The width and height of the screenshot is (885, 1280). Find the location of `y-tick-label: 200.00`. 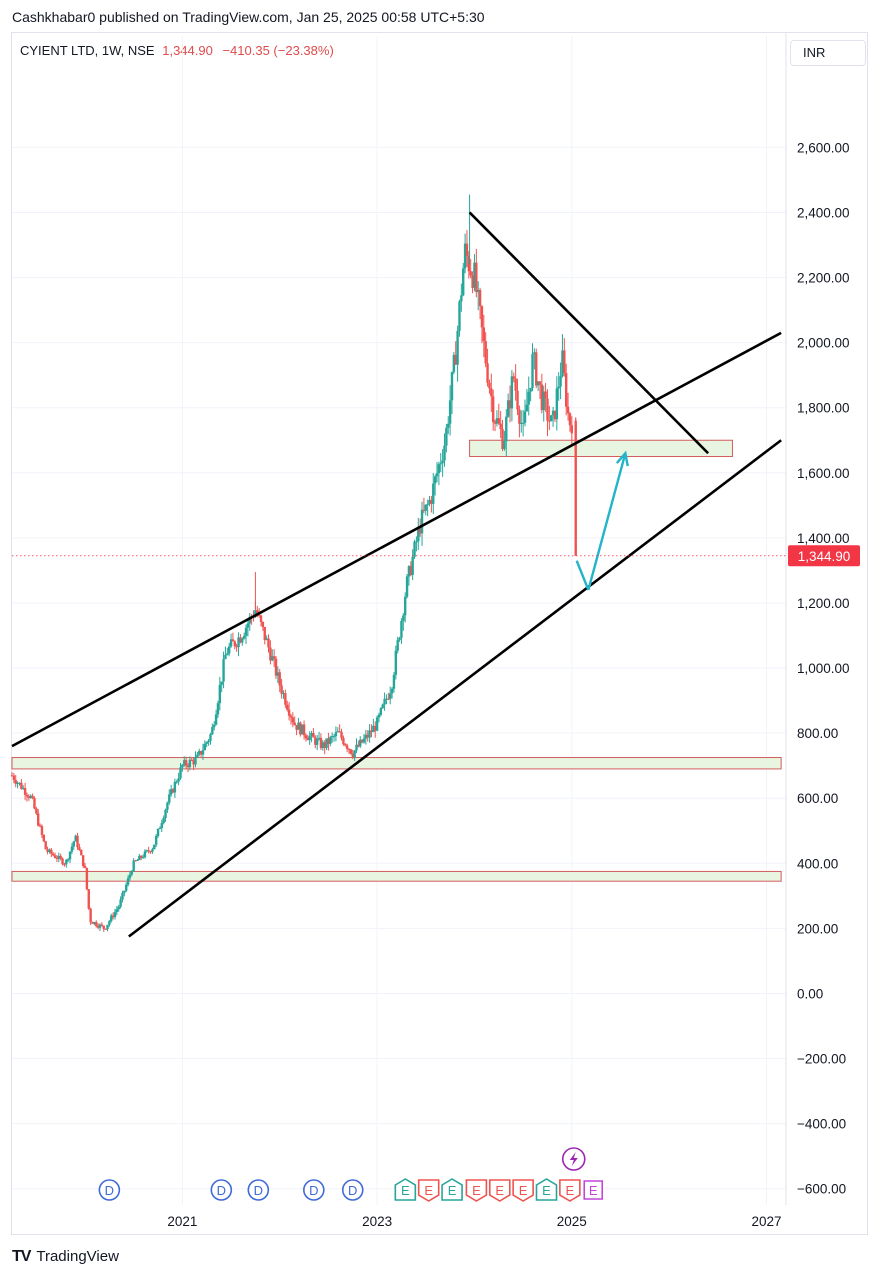

y-tick-label: 200.00 is located at coordinates (817, 928).